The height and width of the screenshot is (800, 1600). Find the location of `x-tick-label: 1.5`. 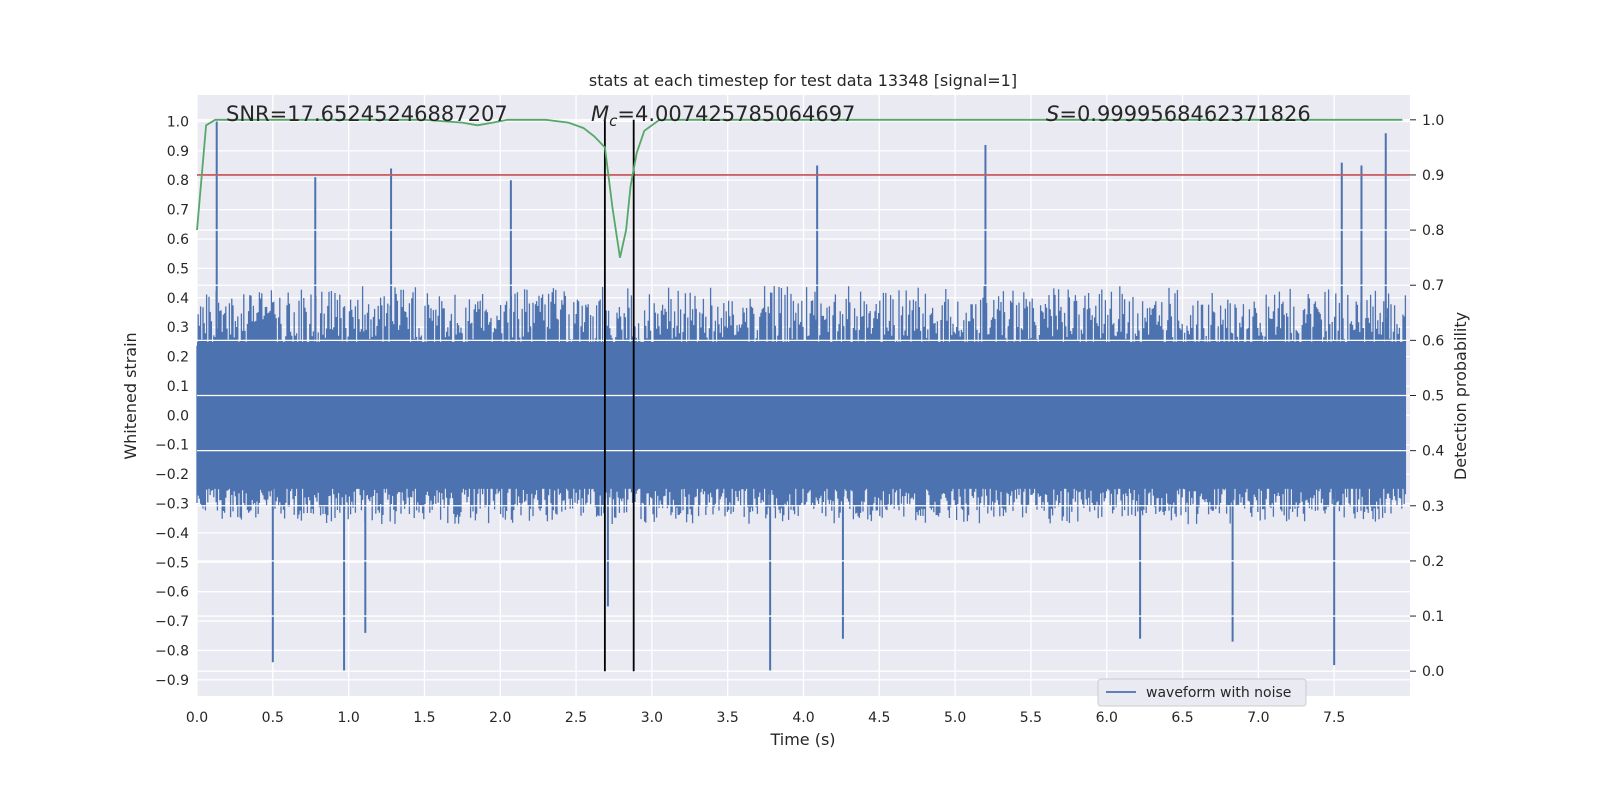

x-tick-label: 1.5 is located at coordinates (424, 718).